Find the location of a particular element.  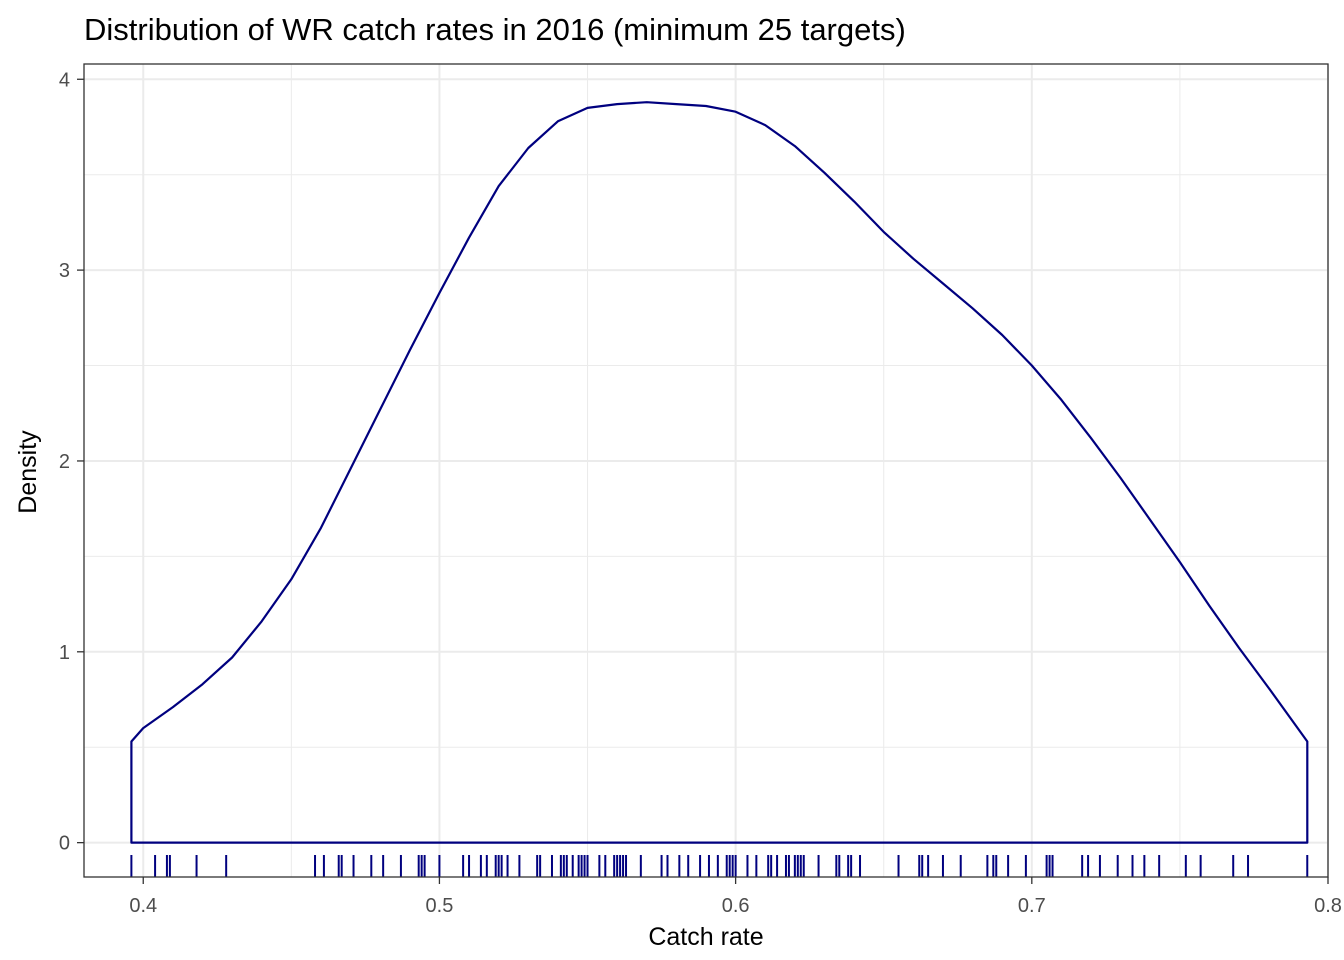

x-axis-title: Catch rate is located at coordinates (705, 937).